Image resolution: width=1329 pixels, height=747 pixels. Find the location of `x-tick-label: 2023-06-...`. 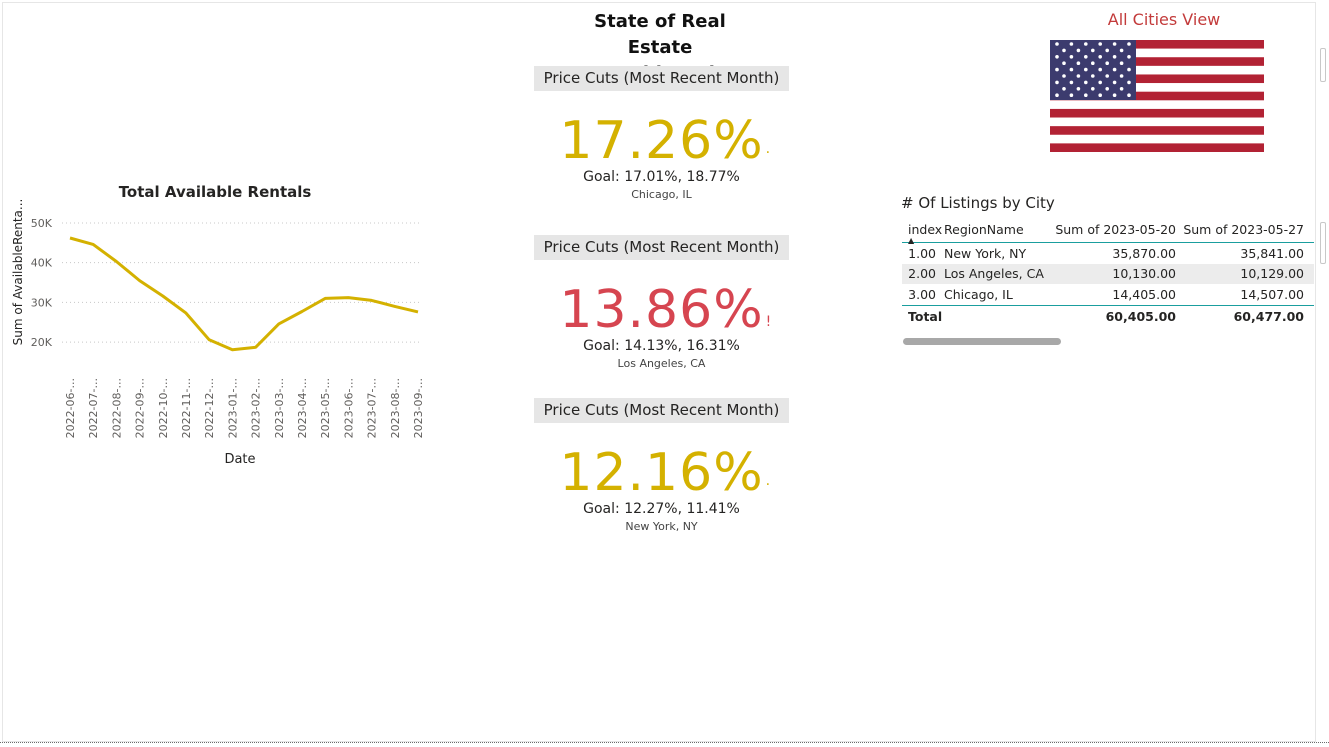

x-tick-label: 2023-06-... is located at coordinates (348, 408).